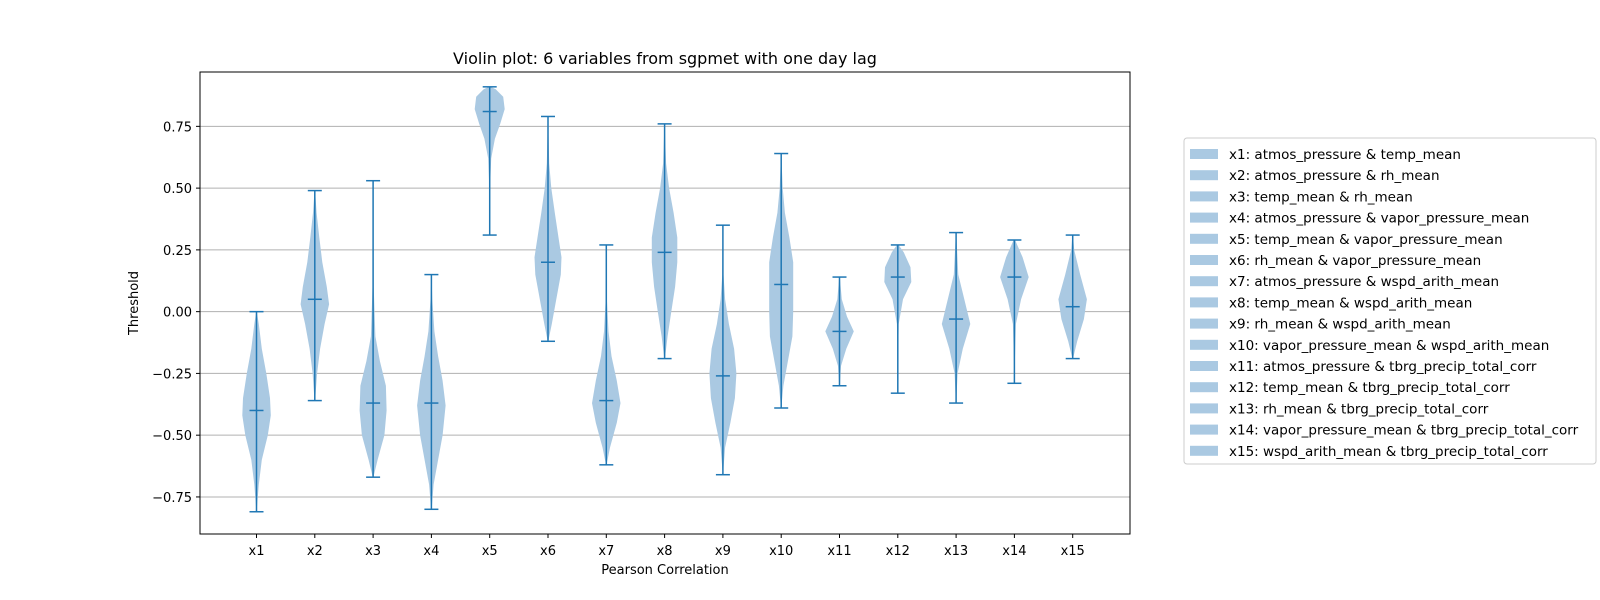 Image resolution: width=1600 pixels, height=600 pixels. I want to click on y-tick-label: −0.75, so click(172, 498).